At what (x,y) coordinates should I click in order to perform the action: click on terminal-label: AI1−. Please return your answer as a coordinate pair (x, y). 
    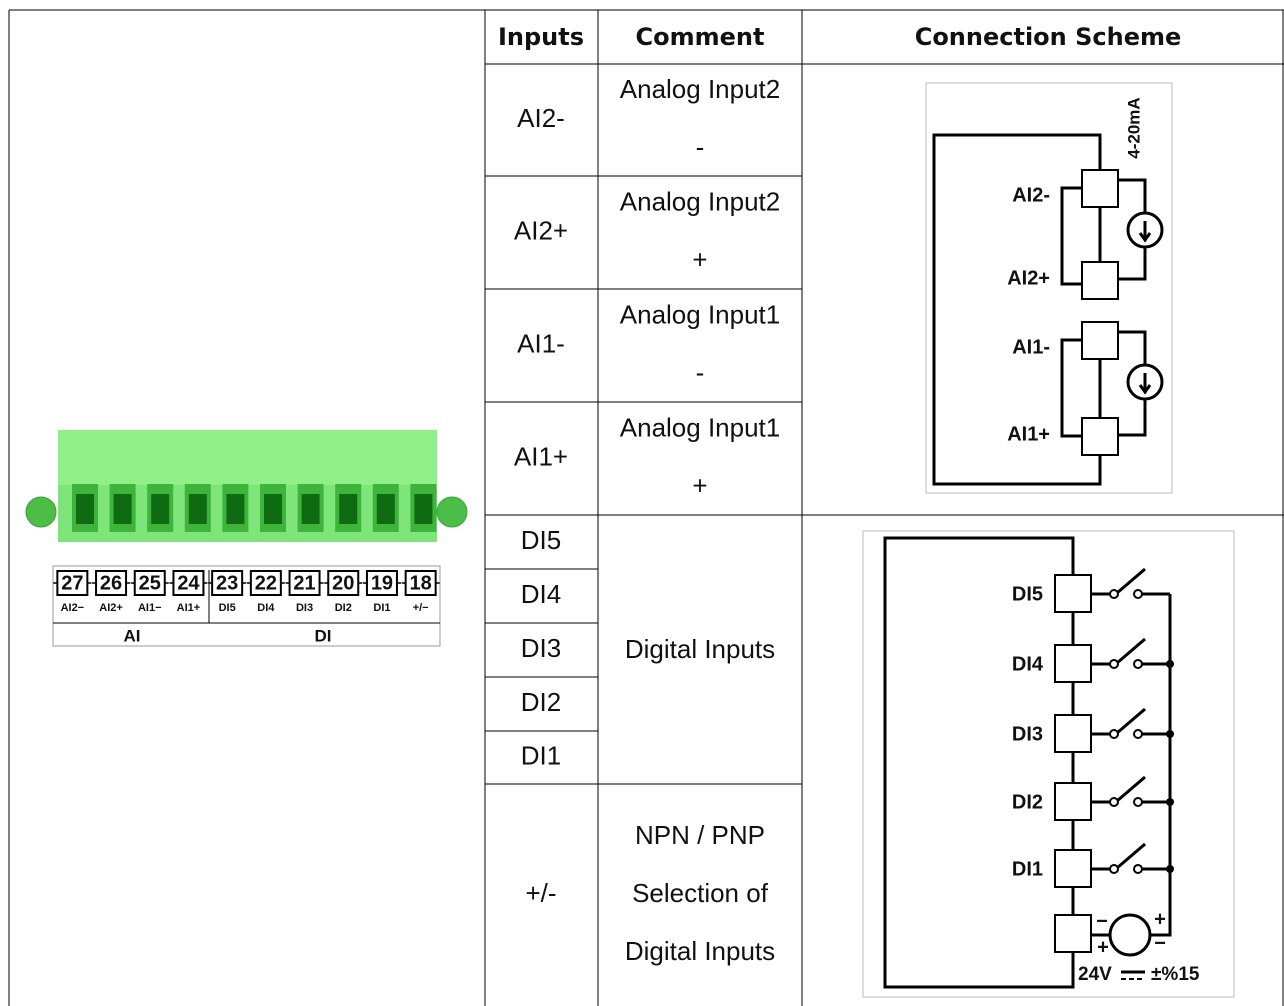
    Looking at the image, I should click on (150, 608).